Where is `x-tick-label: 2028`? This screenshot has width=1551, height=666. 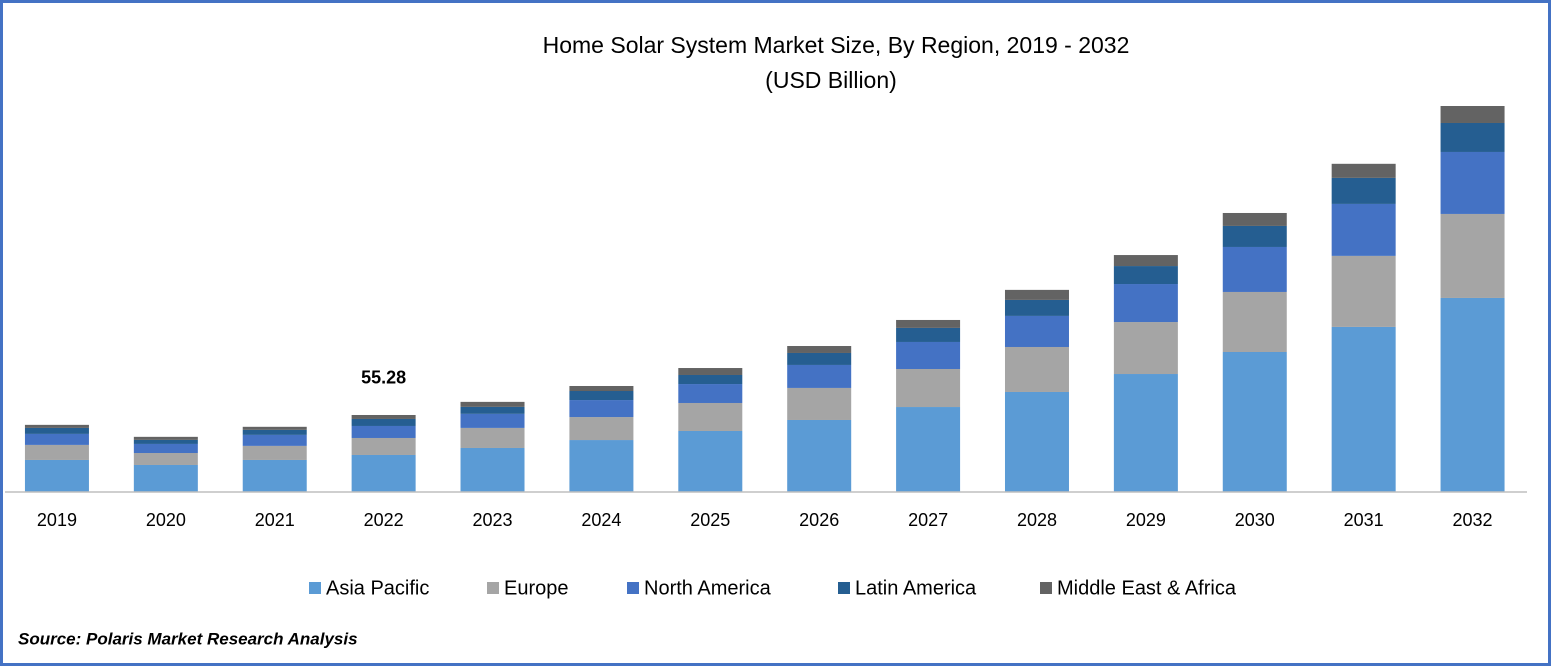
x-tick-label: 2028 is located at coordinates (1037, 520).